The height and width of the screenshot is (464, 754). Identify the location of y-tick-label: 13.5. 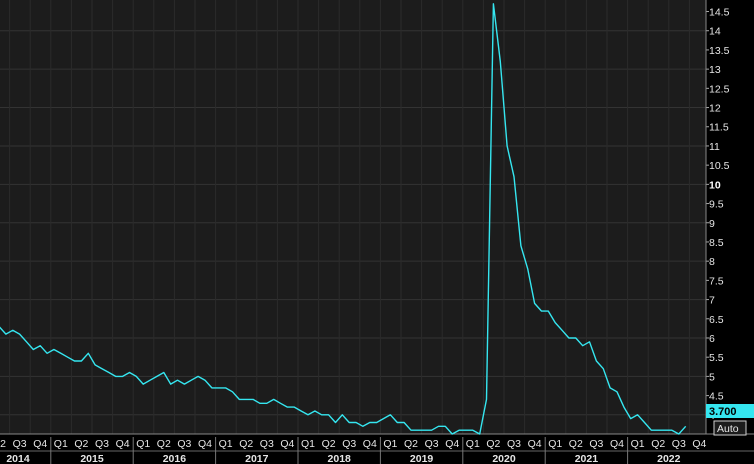
(719, 51).